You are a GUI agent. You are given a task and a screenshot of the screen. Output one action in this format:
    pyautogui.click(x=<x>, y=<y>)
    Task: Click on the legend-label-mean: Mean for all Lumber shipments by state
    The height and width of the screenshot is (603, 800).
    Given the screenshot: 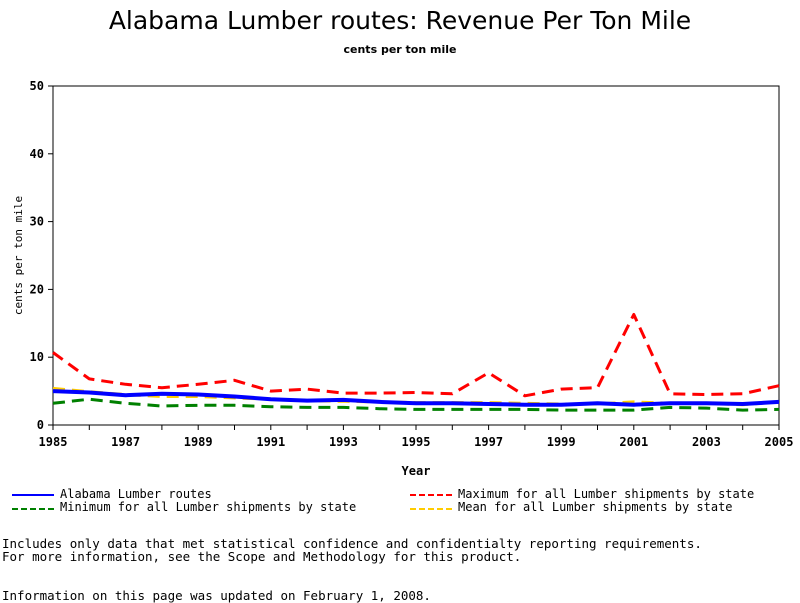 What is the action you would take?
    pyautogui.click(x=595, y=507)
    